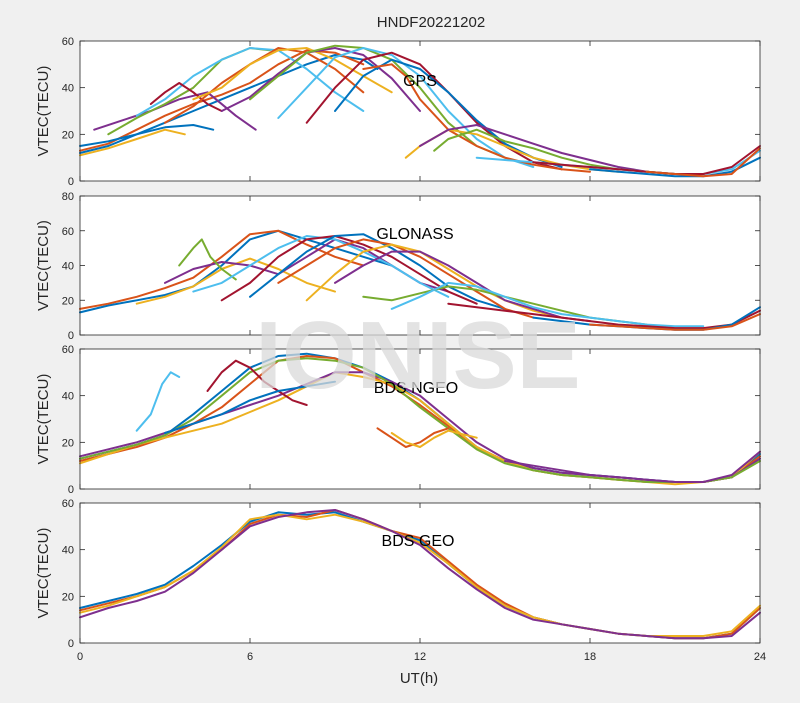  Describe the element at coordinates (418, 541) in the screenshot. I see `panel-annotation: BDS GEO` at that location.